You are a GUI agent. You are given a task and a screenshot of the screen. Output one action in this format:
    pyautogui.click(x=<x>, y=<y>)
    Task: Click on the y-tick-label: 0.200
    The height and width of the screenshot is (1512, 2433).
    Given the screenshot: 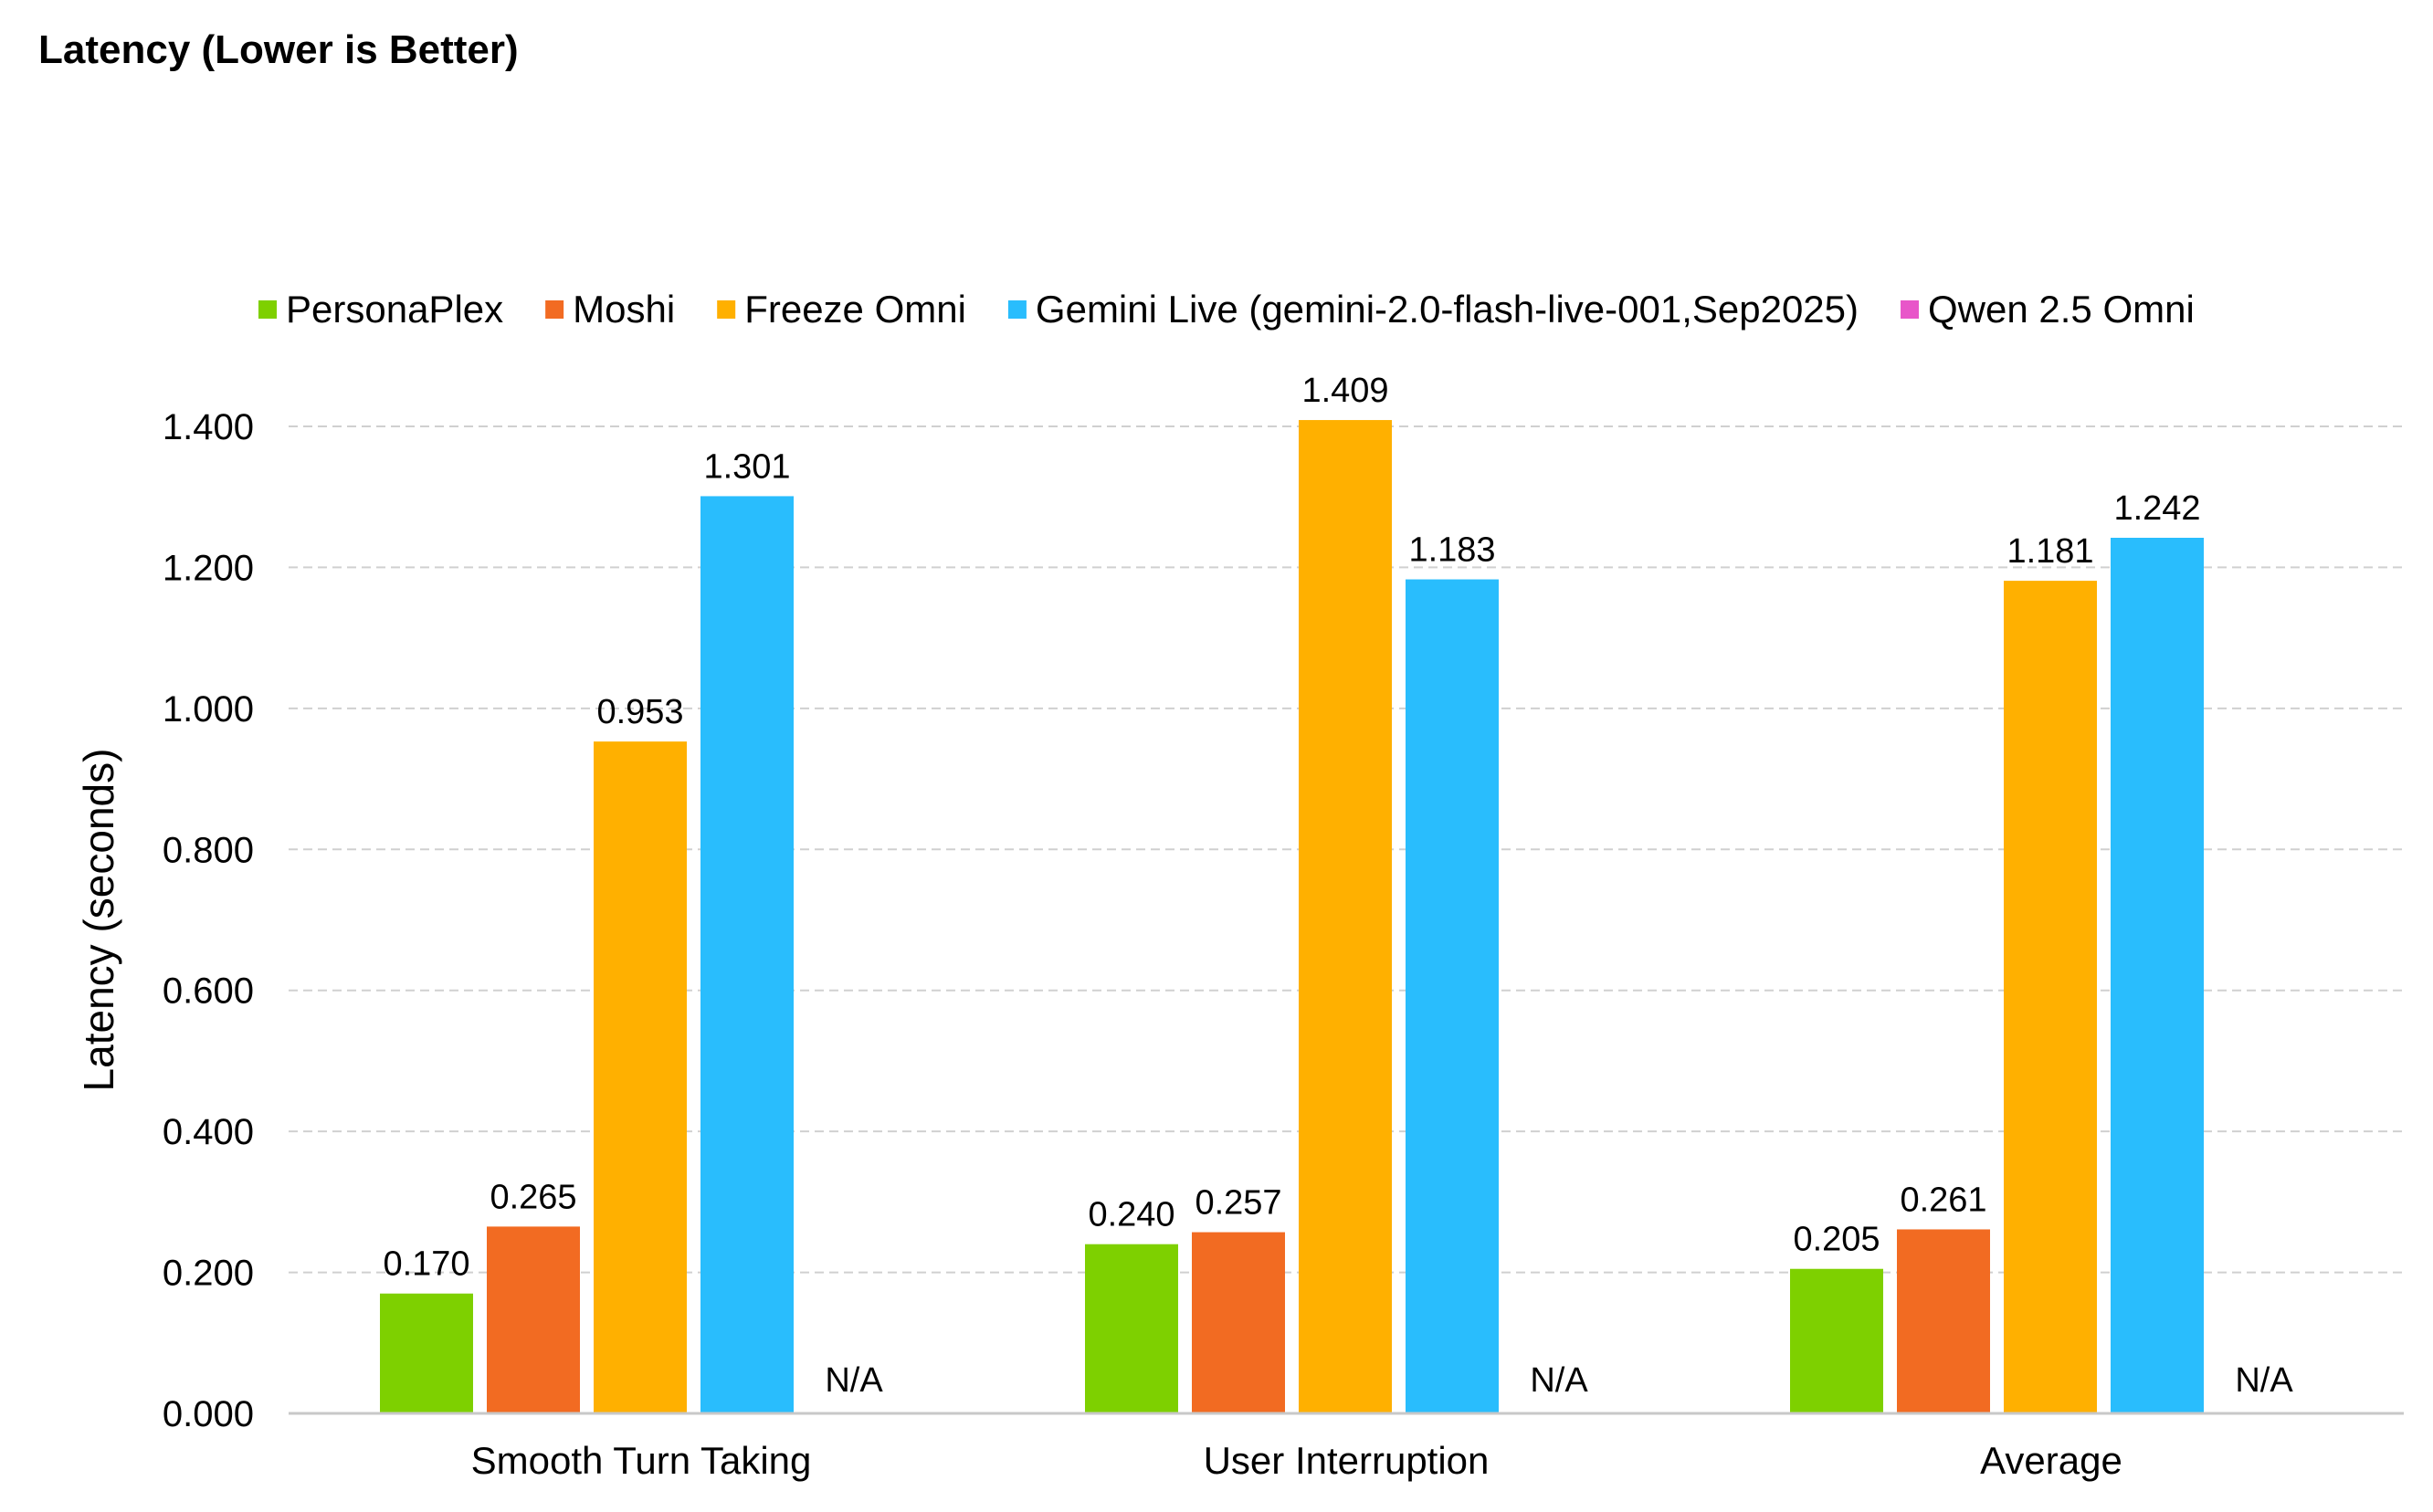 What is the action you would take?
    pyautogui.click(x=209, y=1274)
    